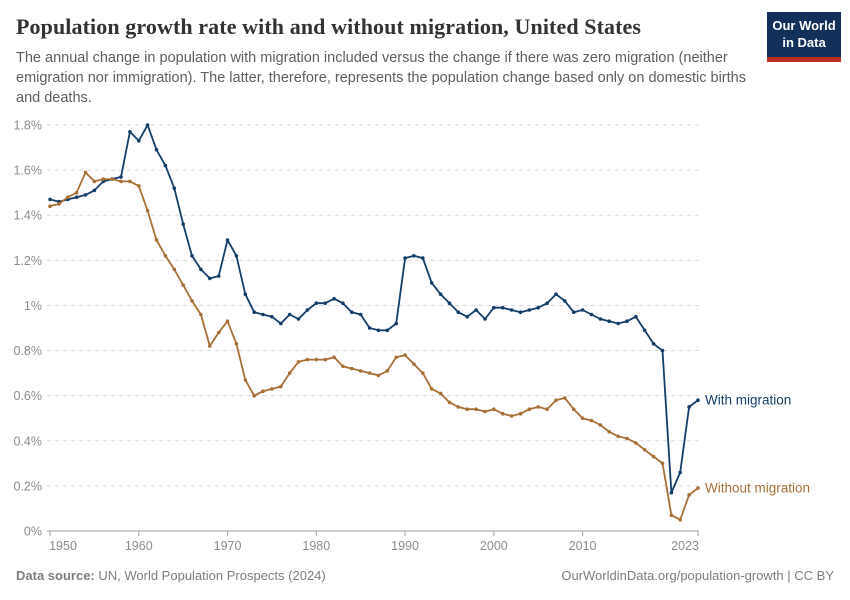 This screenshot has width=850, height=600. Describe the element at coordinates (33, 532) in the screenshot. I see `y-axis-tick-label: 0%` at that location.